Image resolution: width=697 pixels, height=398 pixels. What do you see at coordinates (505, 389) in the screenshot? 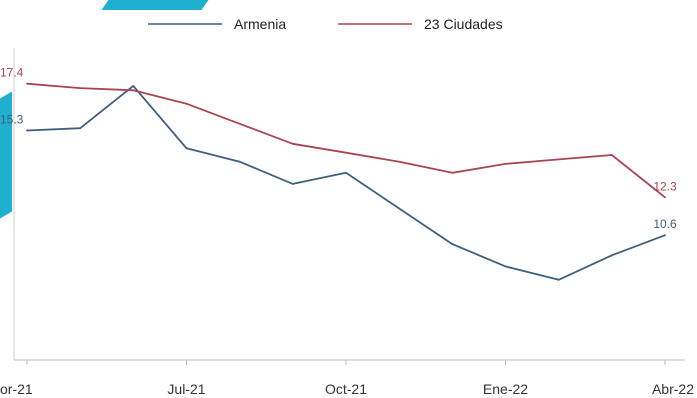
I see `x-tick-label-ene-22: Ene-22` at bounding box center [505, 389].